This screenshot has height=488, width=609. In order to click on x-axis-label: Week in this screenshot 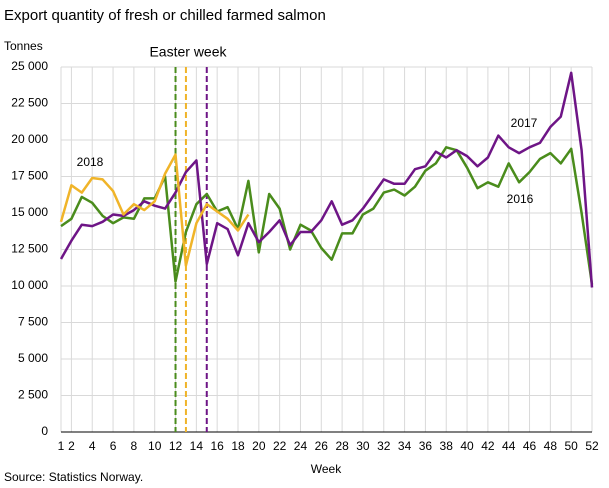, I will do `click(326, 469)`.